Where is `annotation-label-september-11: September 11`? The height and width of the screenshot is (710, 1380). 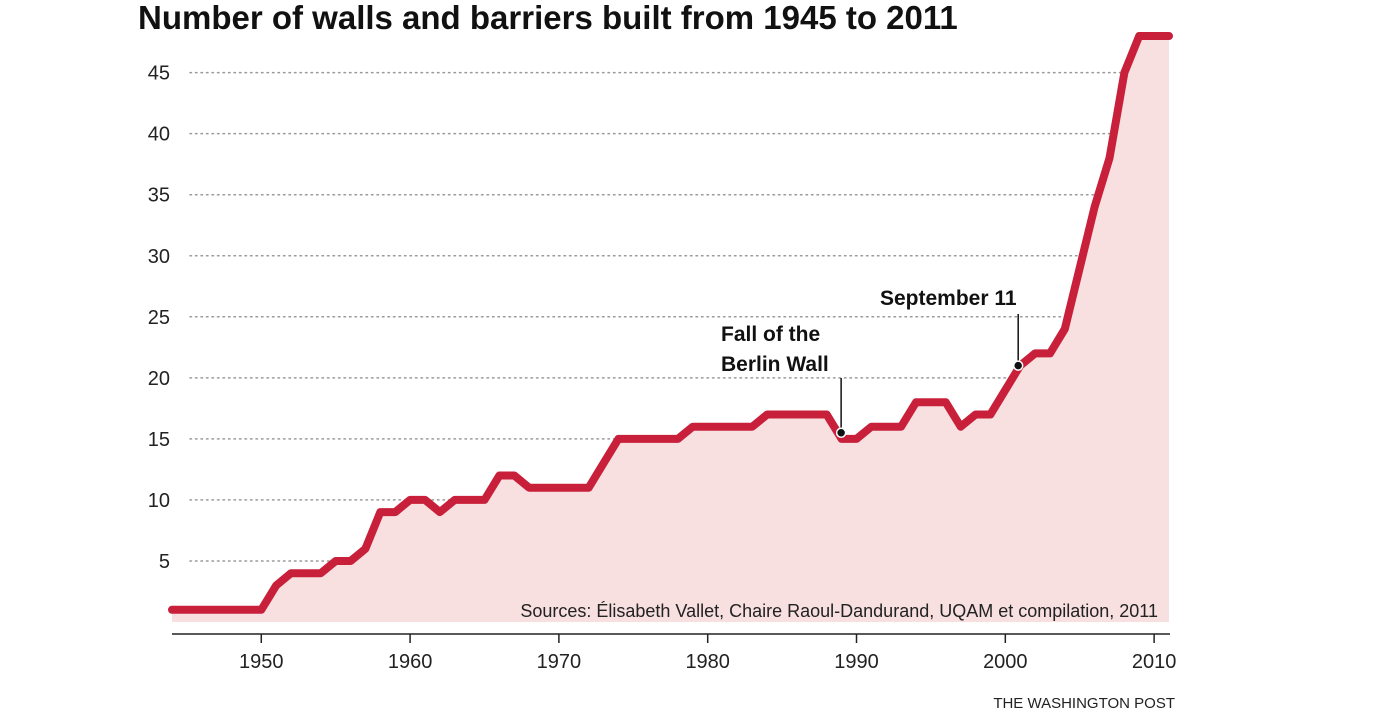 annotation-label-september-11: September 11 is located at coordinates (948, 298).